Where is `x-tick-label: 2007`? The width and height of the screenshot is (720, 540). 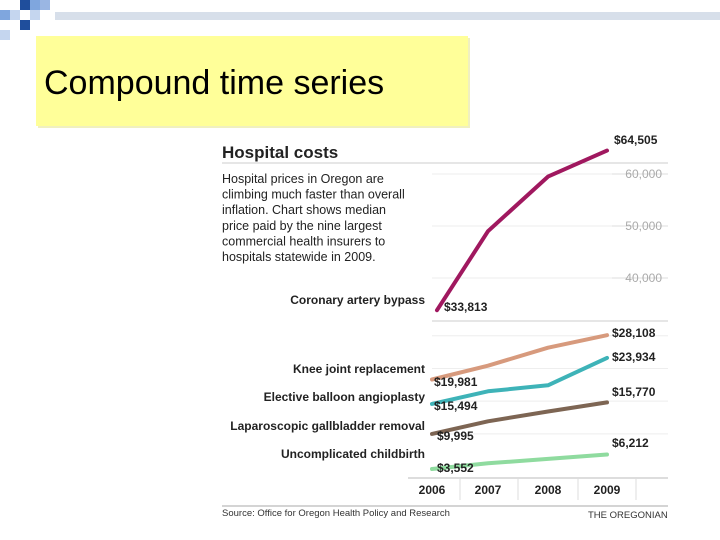 x-tick-label: 2007 is located at coordinates (488, 490).